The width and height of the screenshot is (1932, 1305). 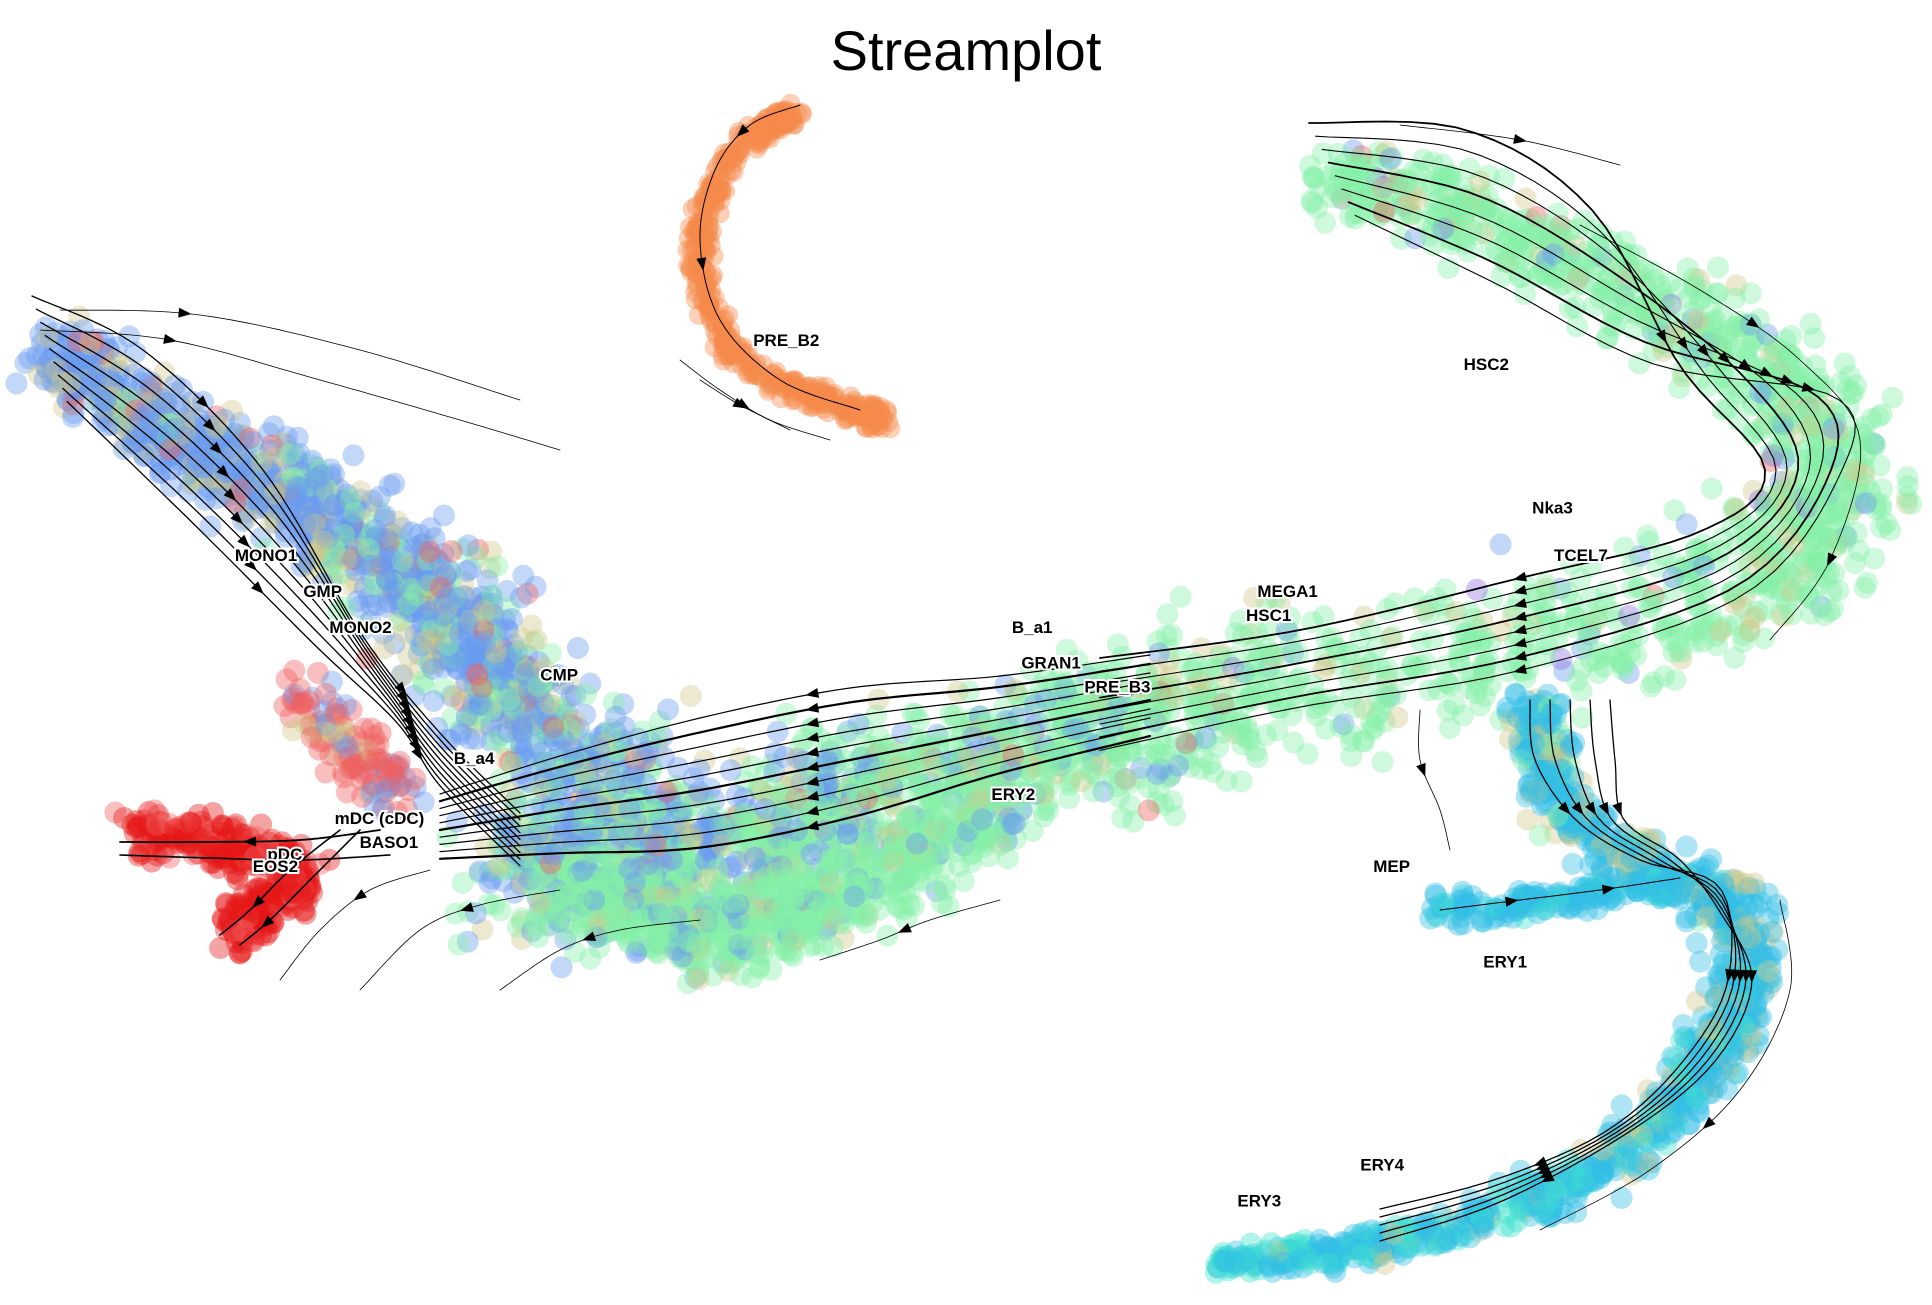 What do you see at coordinates (966, 50) in the screenshot?
I see `chart-title: Streamplot` at bounding box center [966, 50].